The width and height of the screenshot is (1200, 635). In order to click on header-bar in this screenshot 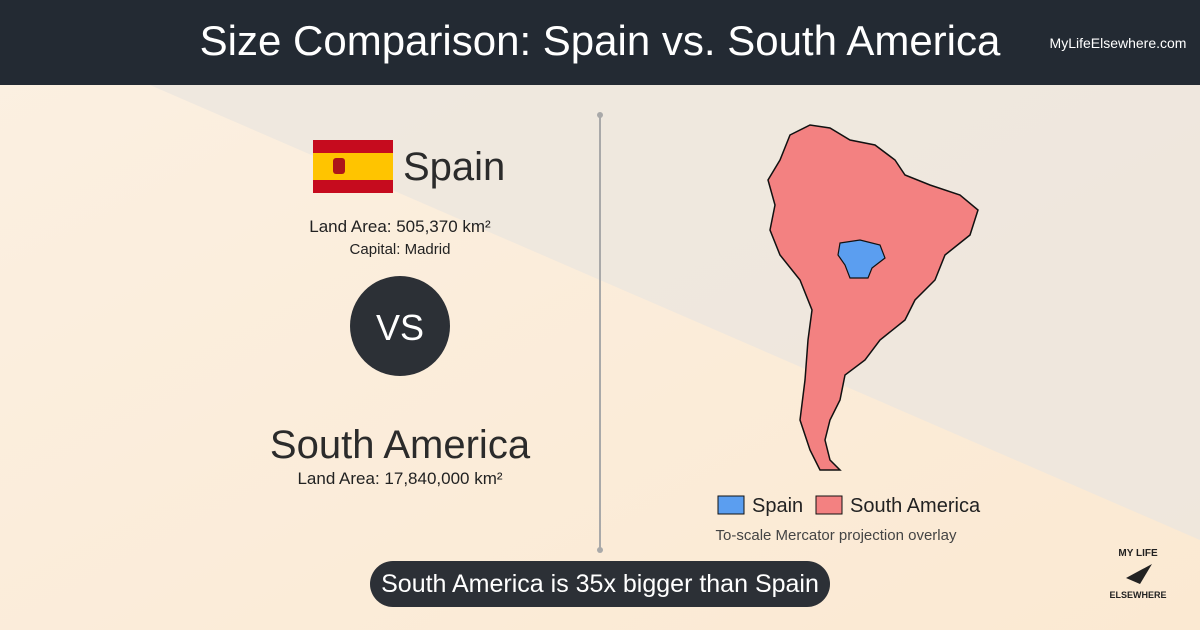, I will do `click(600, 42)`.